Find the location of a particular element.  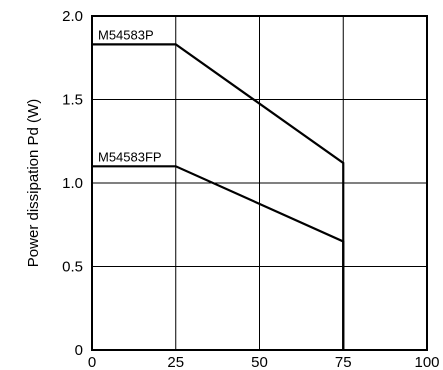

x-tick-label: 100 is located at coordinates (426, 362).